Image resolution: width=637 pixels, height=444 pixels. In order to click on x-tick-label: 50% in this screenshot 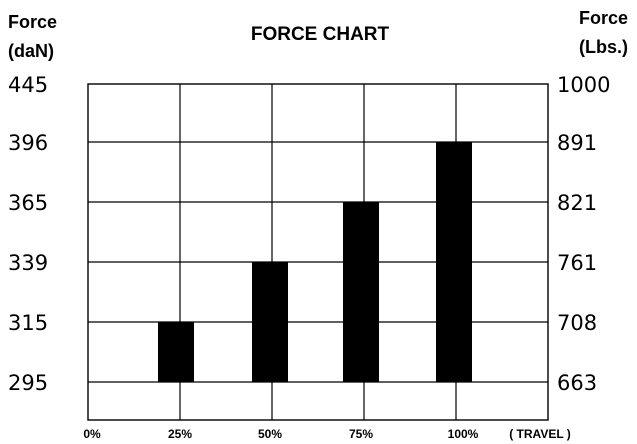, I will do `click(270, 434)`.